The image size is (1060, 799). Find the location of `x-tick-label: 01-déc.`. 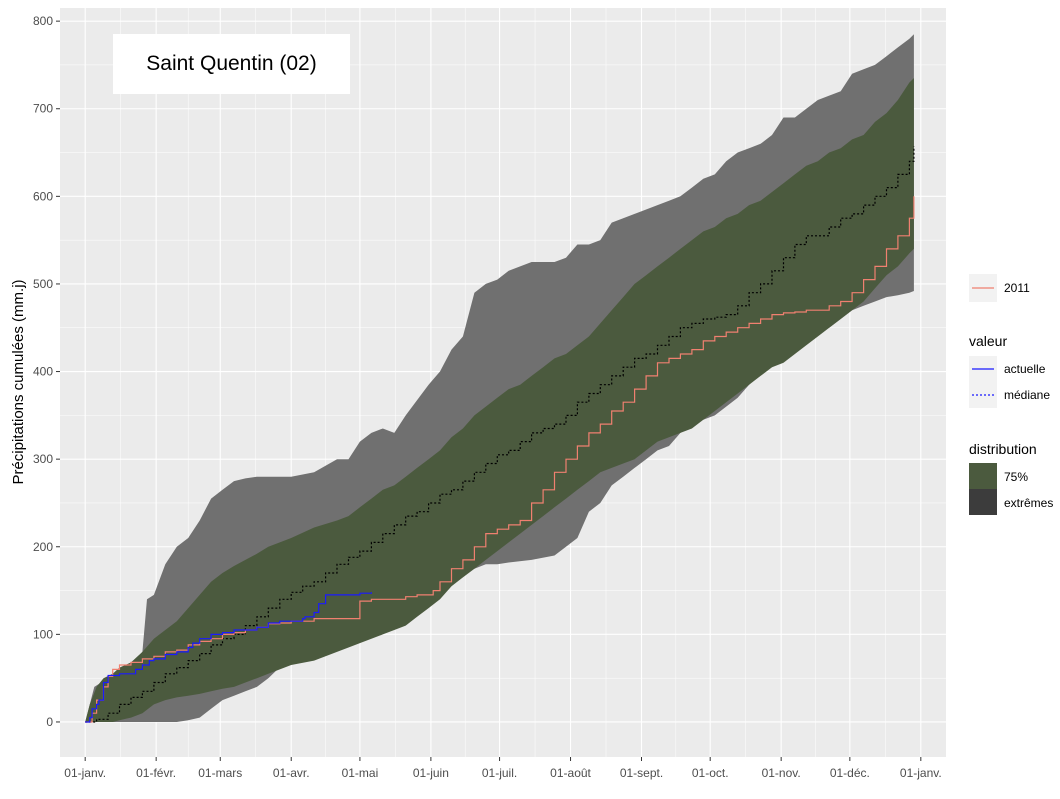

x-tick-label: 01-déc. is located at coordinates (850, 773).